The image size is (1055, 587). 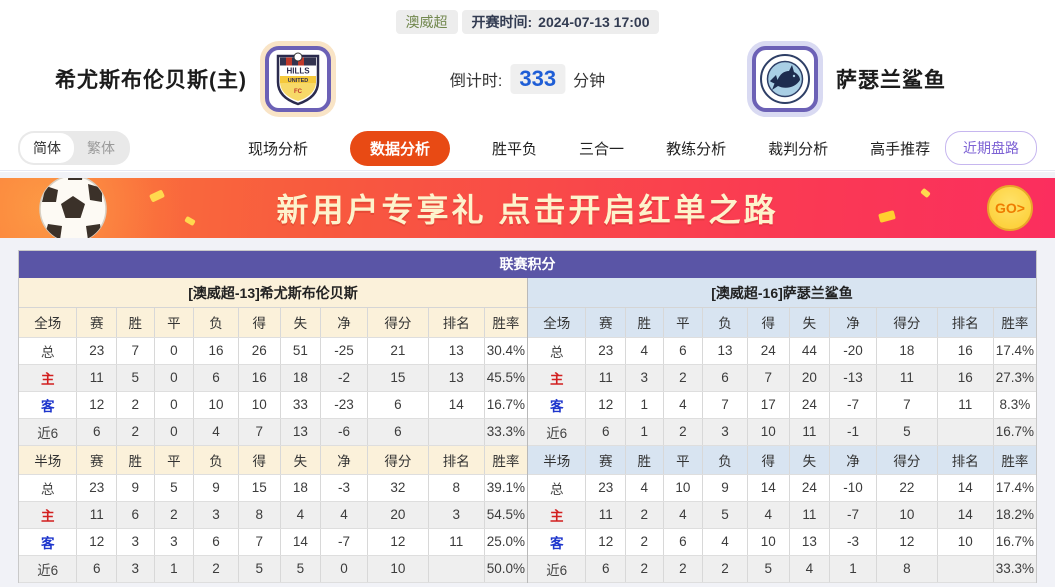 I want to click on tab-裁判分析: 裁判分析, so click(x=798, y=149).